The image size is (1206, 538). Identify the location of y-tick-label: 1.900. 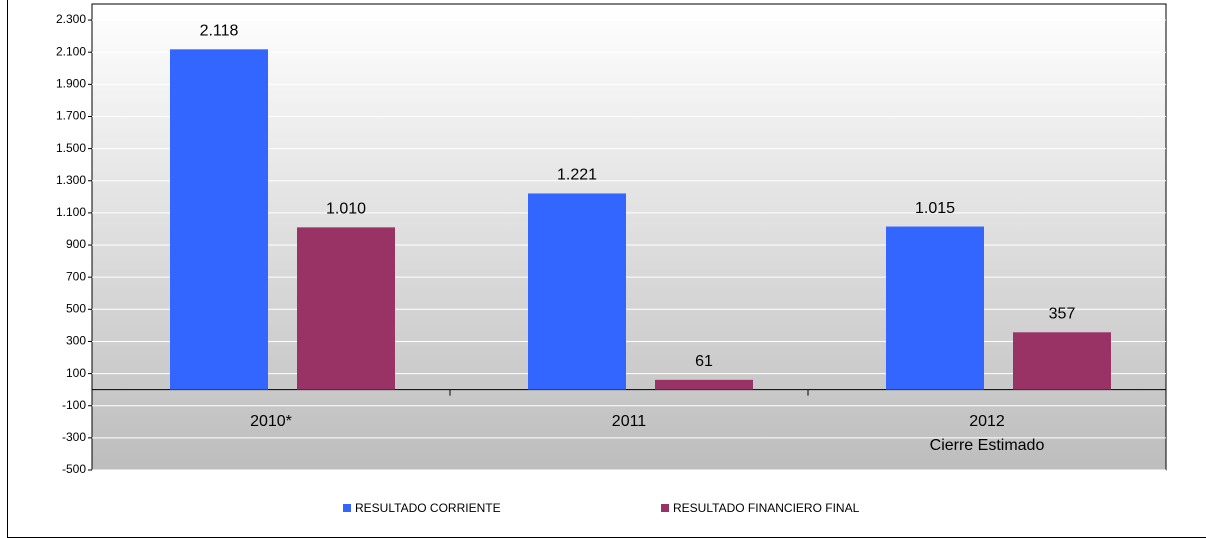
(71, 84).